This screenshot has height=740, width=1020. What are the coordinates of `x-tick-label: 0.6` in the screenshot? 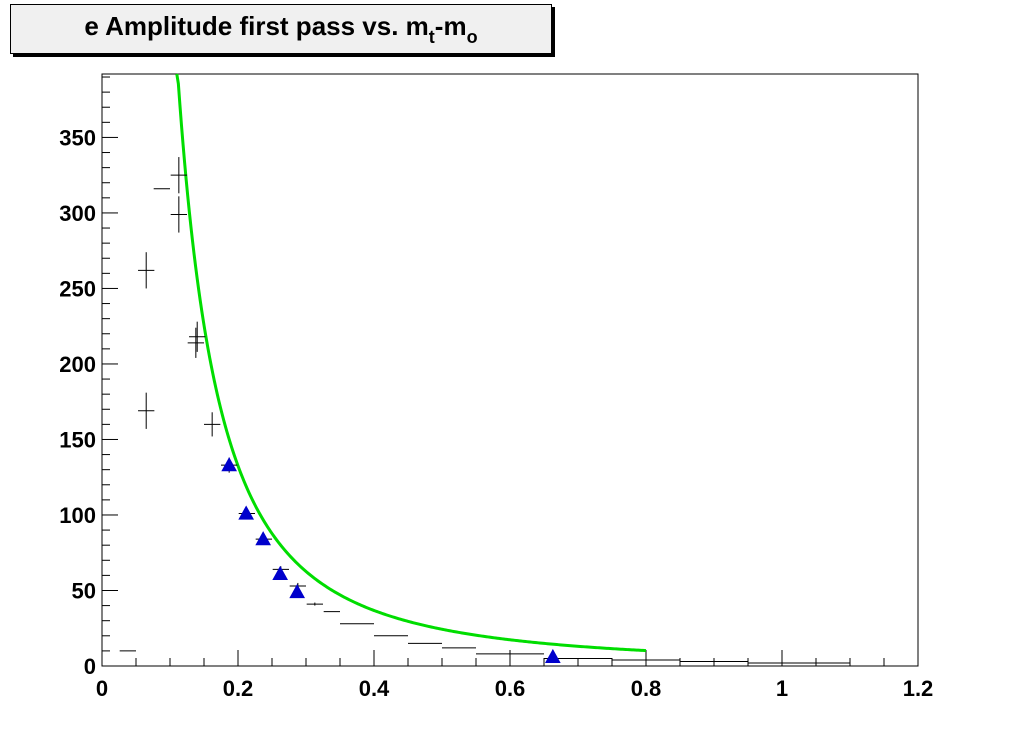 It's located at (510, 688).